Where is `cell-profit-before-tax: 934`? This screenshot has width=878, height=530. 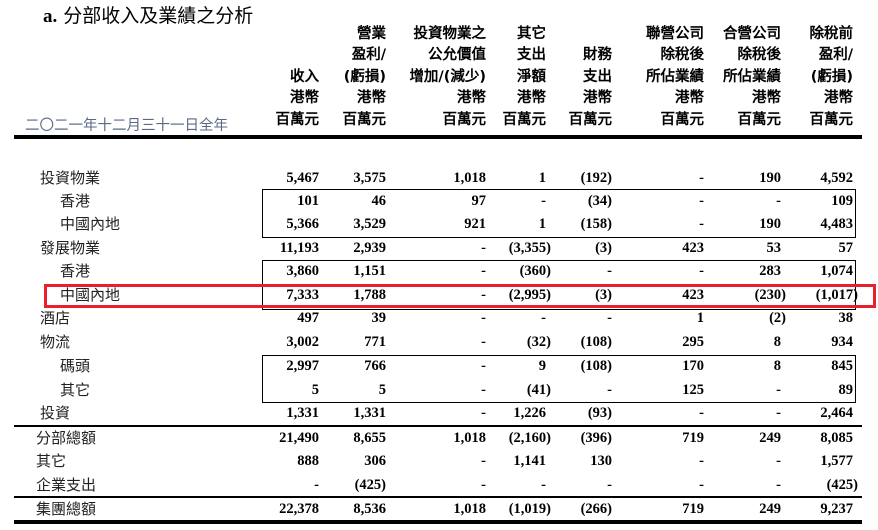 cell-profit-before-tax: 934 is located at coordinates (842, 342).